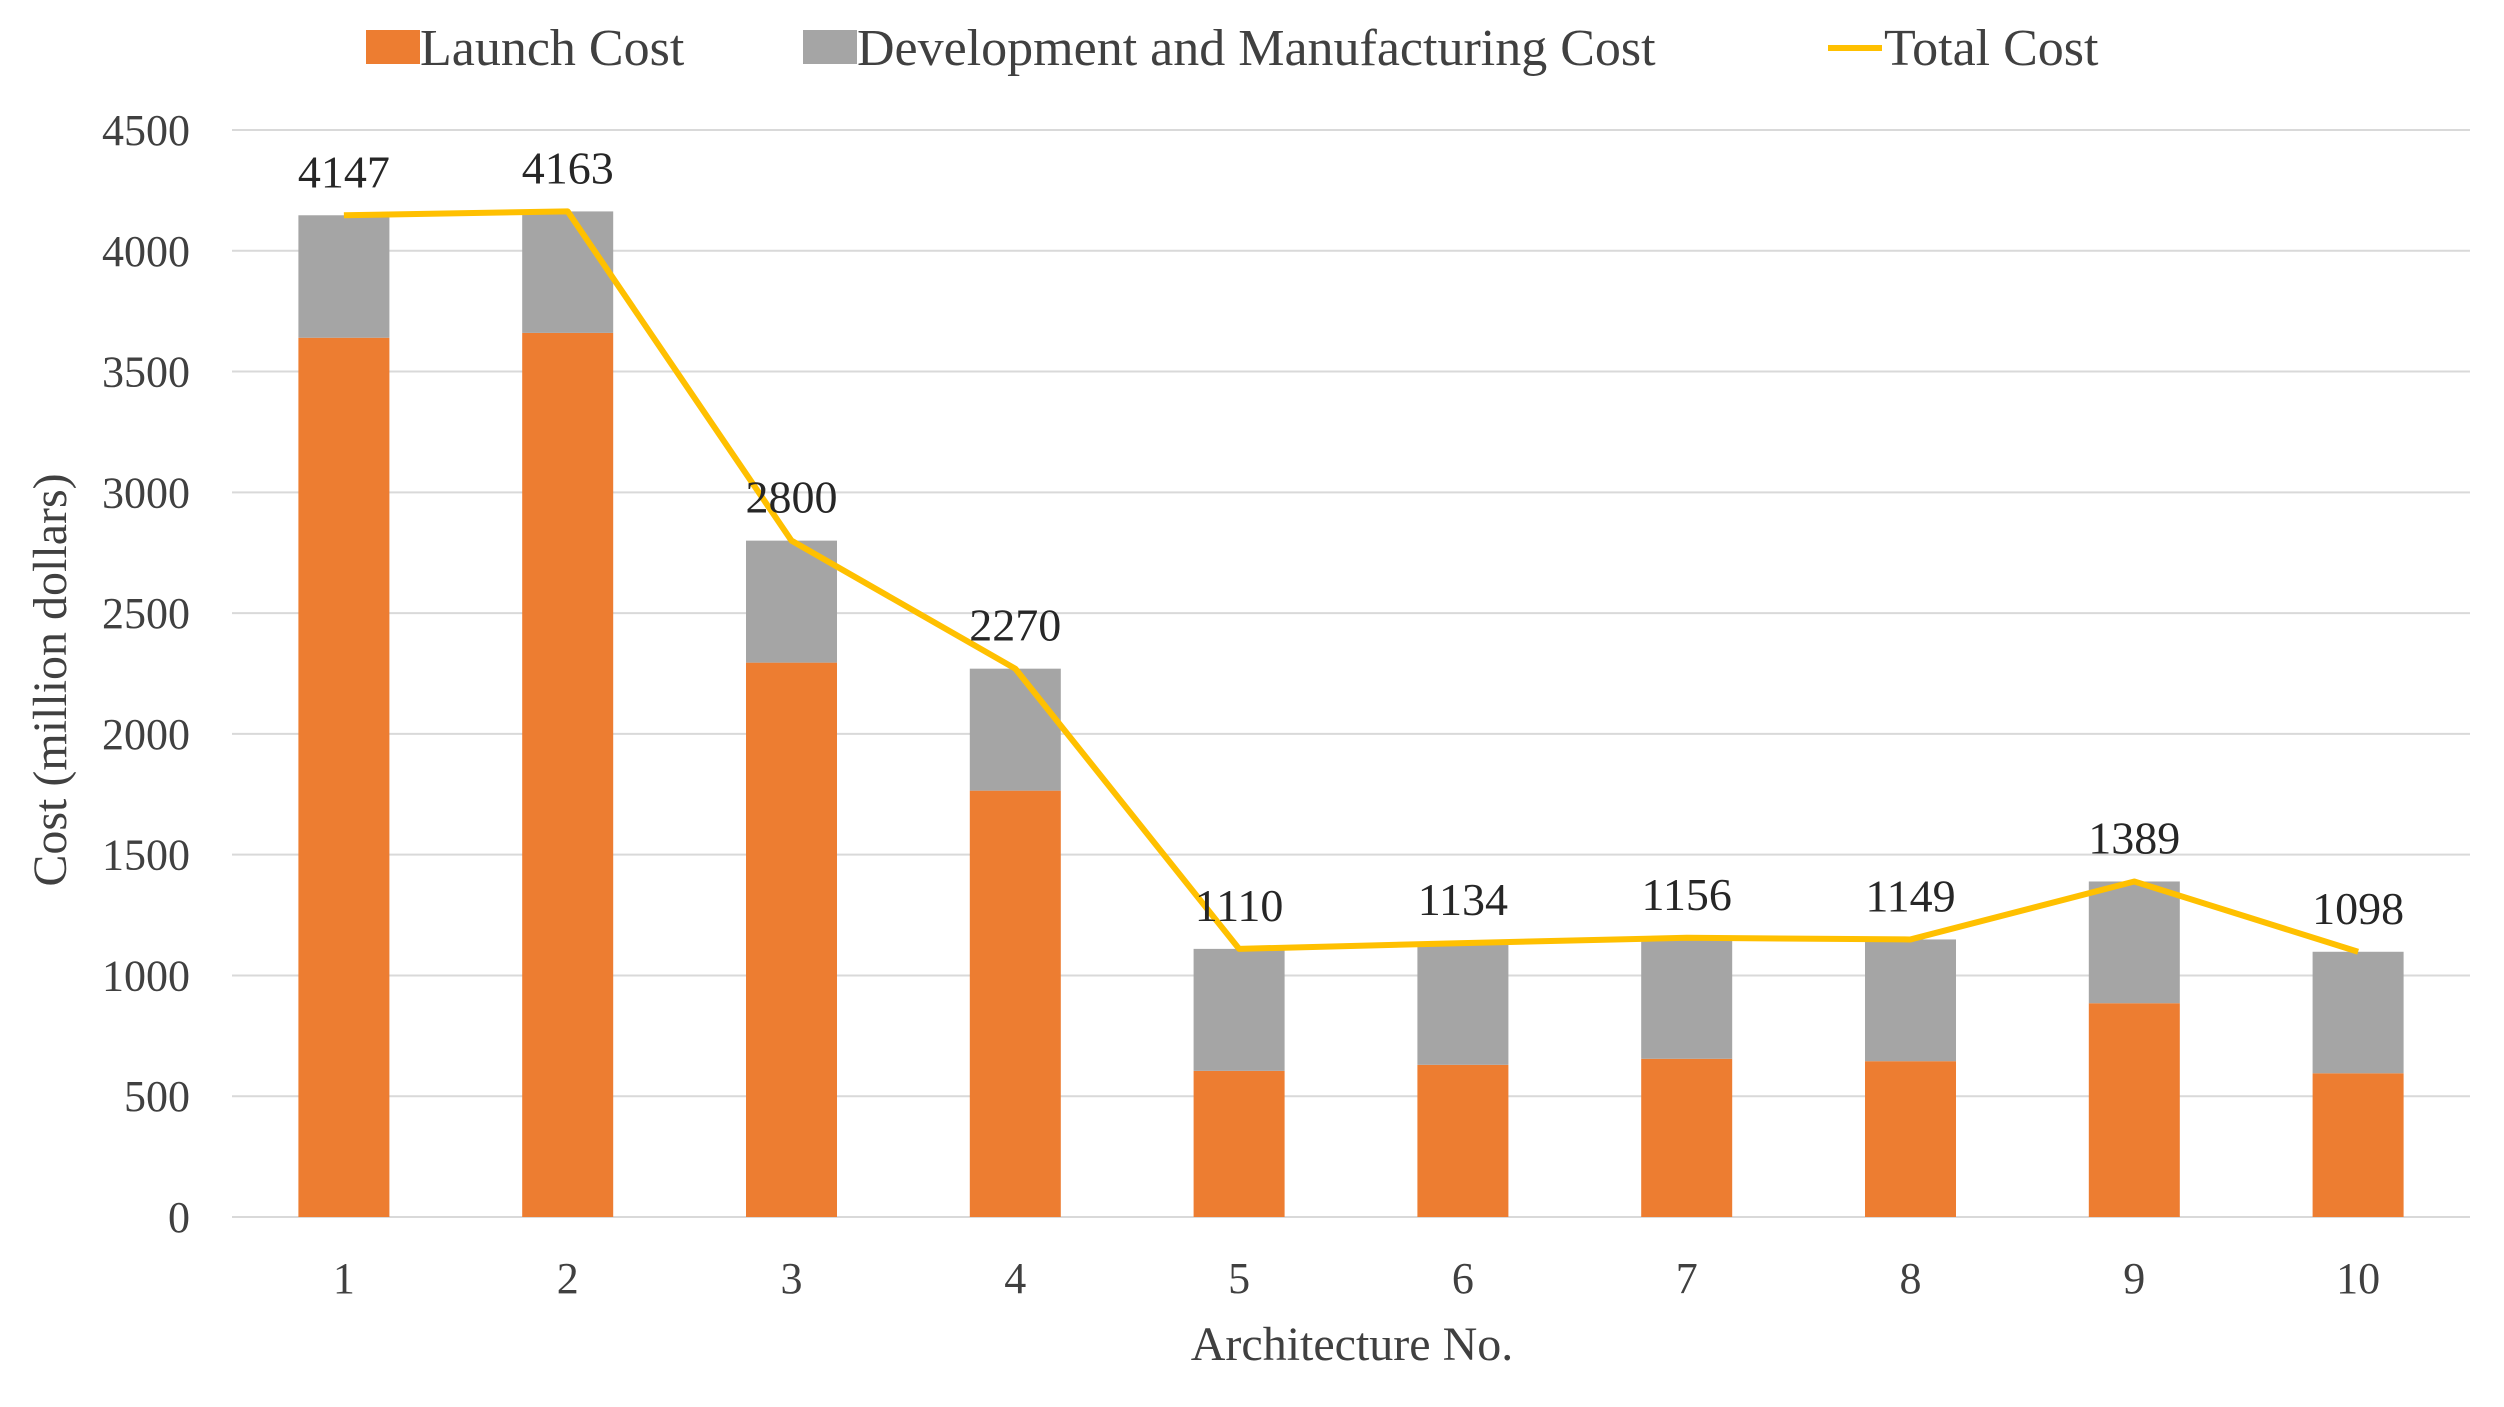 Image resolution: width=2504 pixels, height=1407 pixels. Describe the element at coordinates (2358, 908) in the screenshot. I see `data-label-total-cost: 1098` at that location.